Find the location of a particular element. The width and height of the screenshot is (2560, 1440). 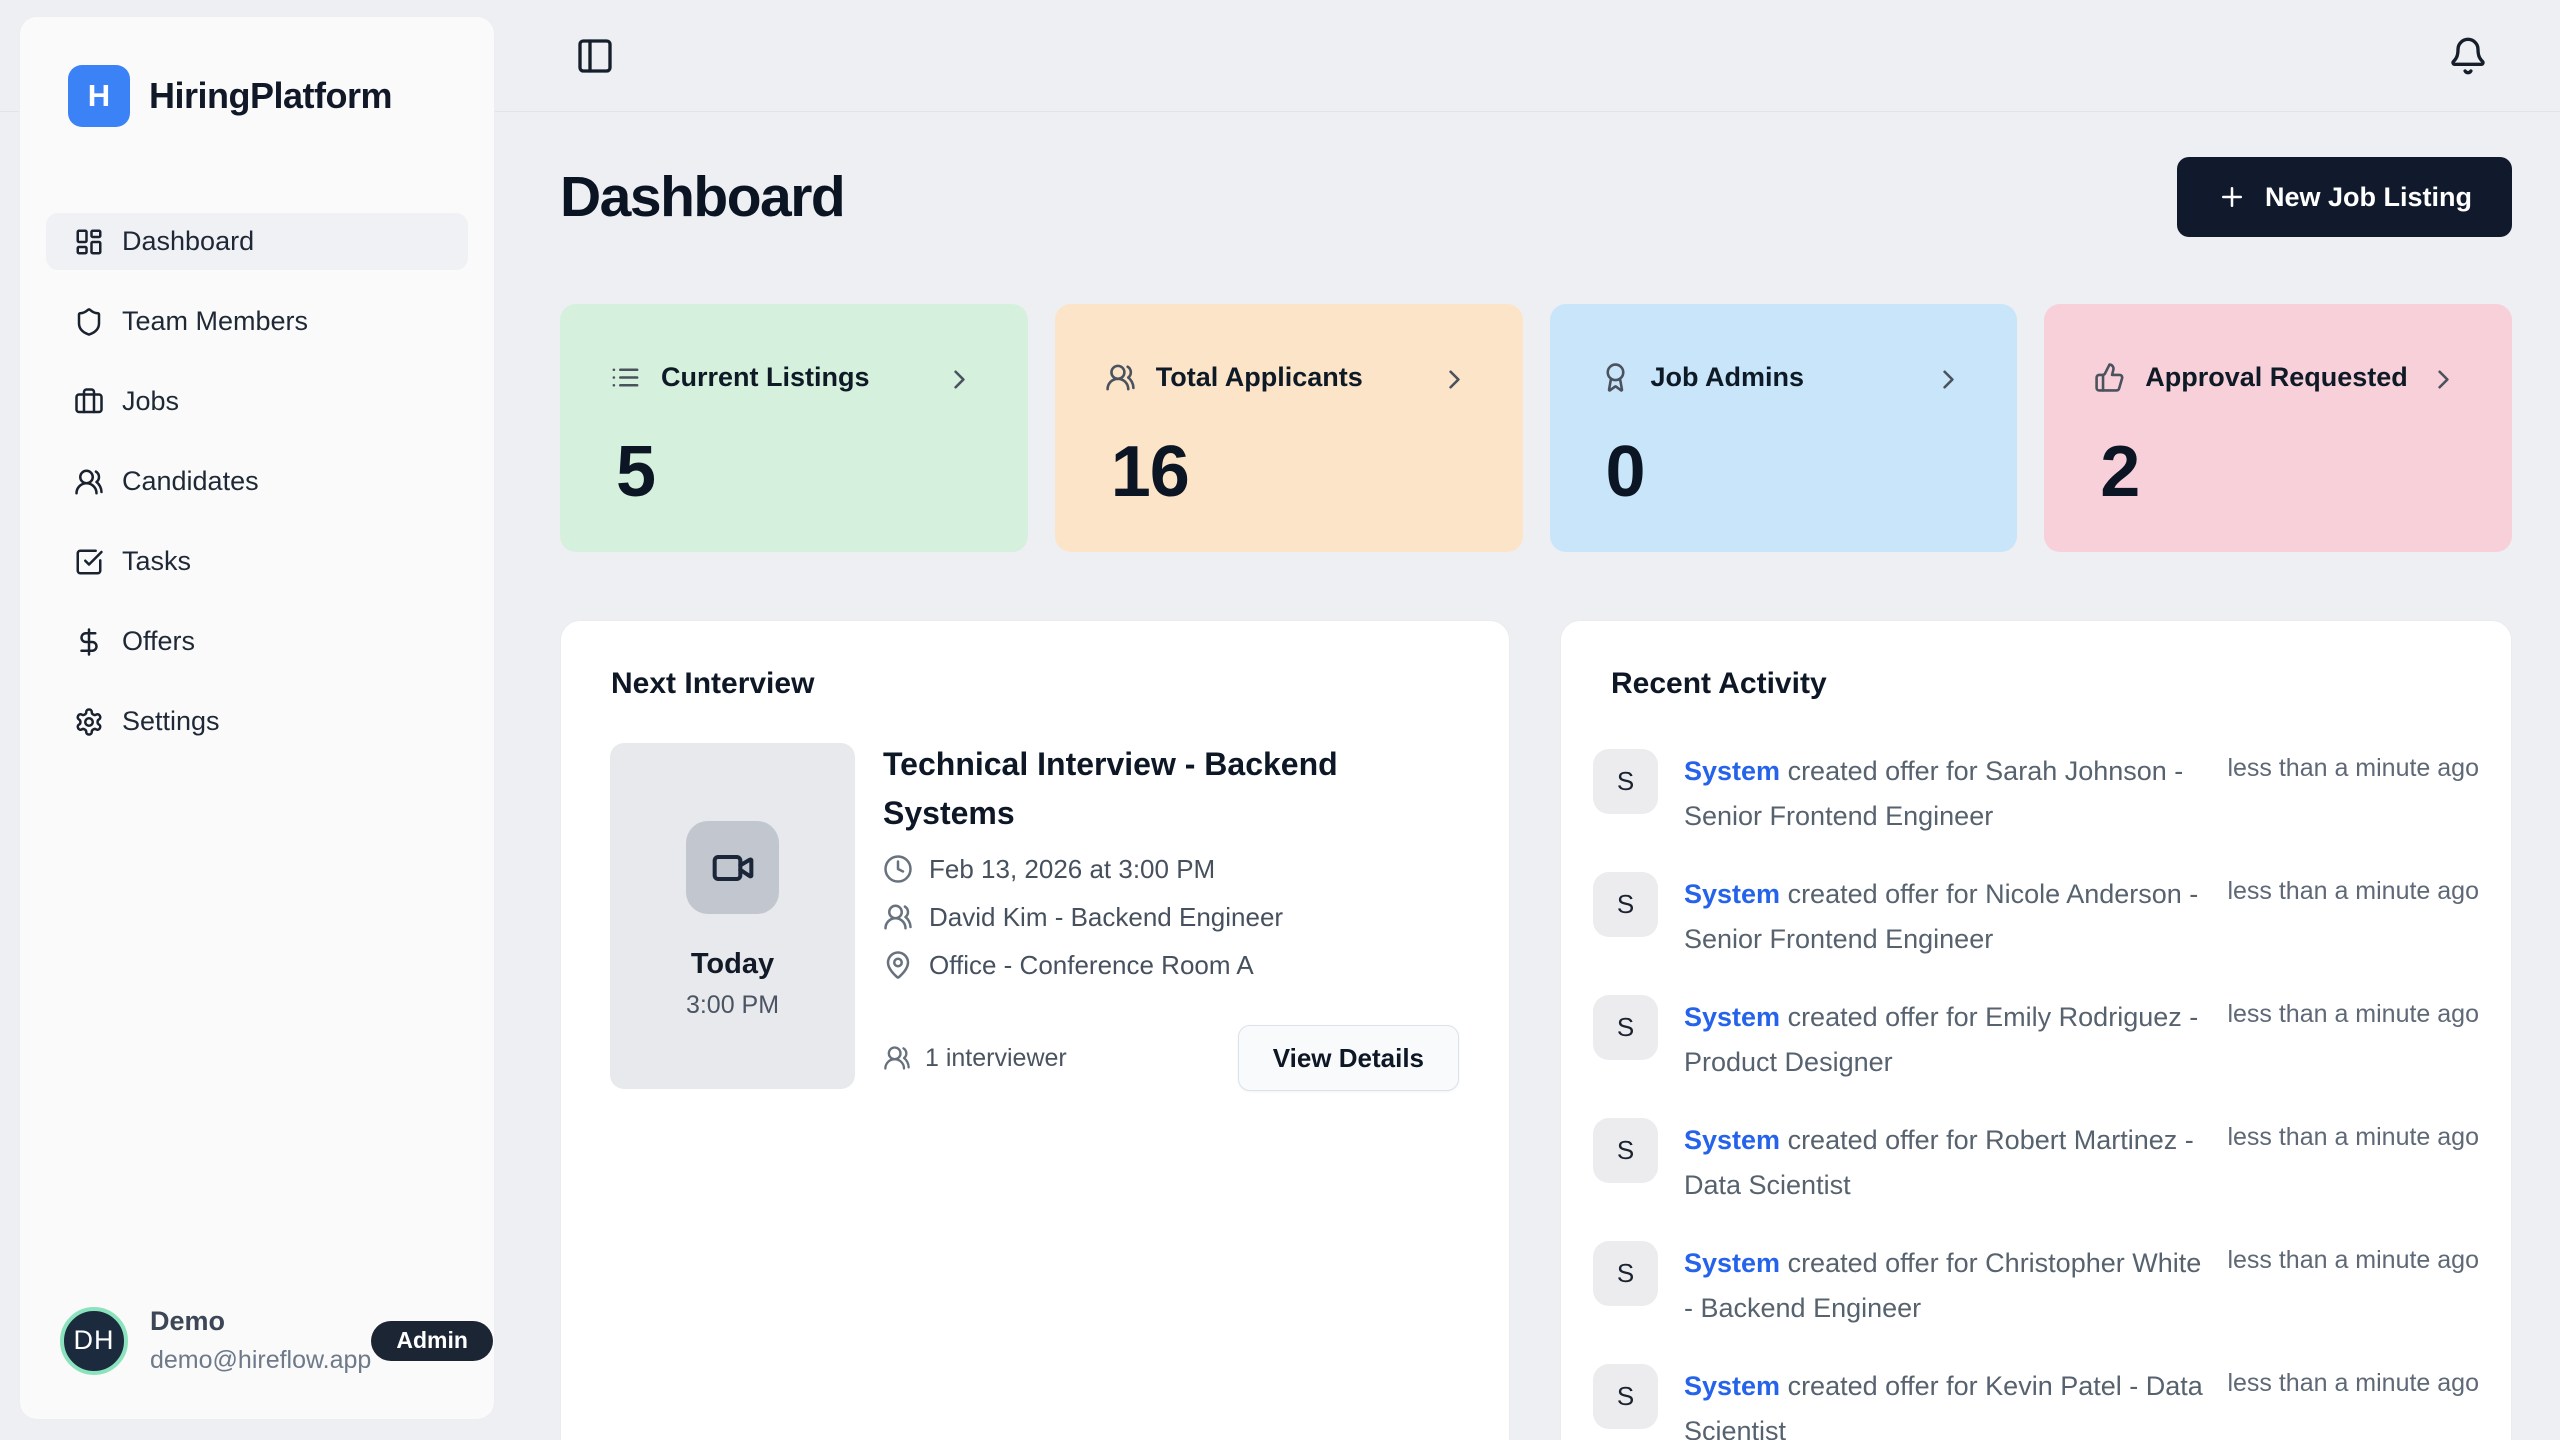

bell-icon is located at coordinates (2468, 56).